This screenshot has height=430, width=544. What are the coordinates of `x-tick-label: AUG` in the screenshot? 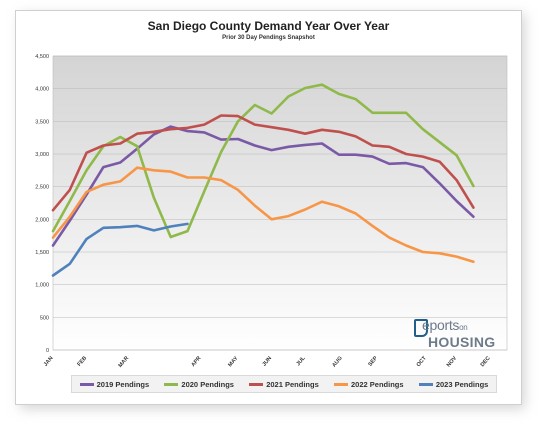 It's located at (337, 361).